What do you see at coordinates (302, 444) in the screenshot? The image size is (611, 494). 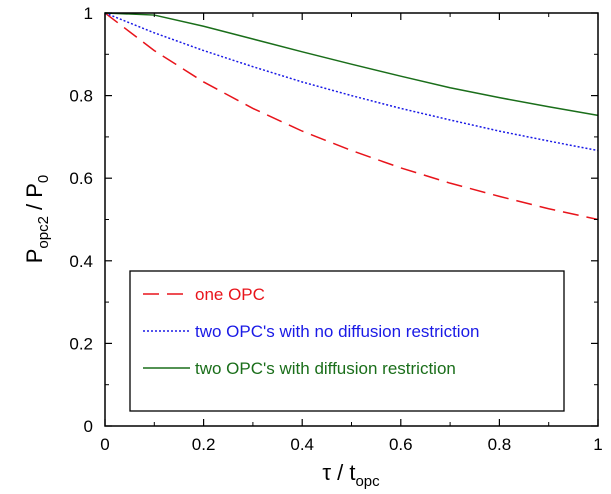 I see `x-tick-label: 0.4` at bounding box center [302, 444].